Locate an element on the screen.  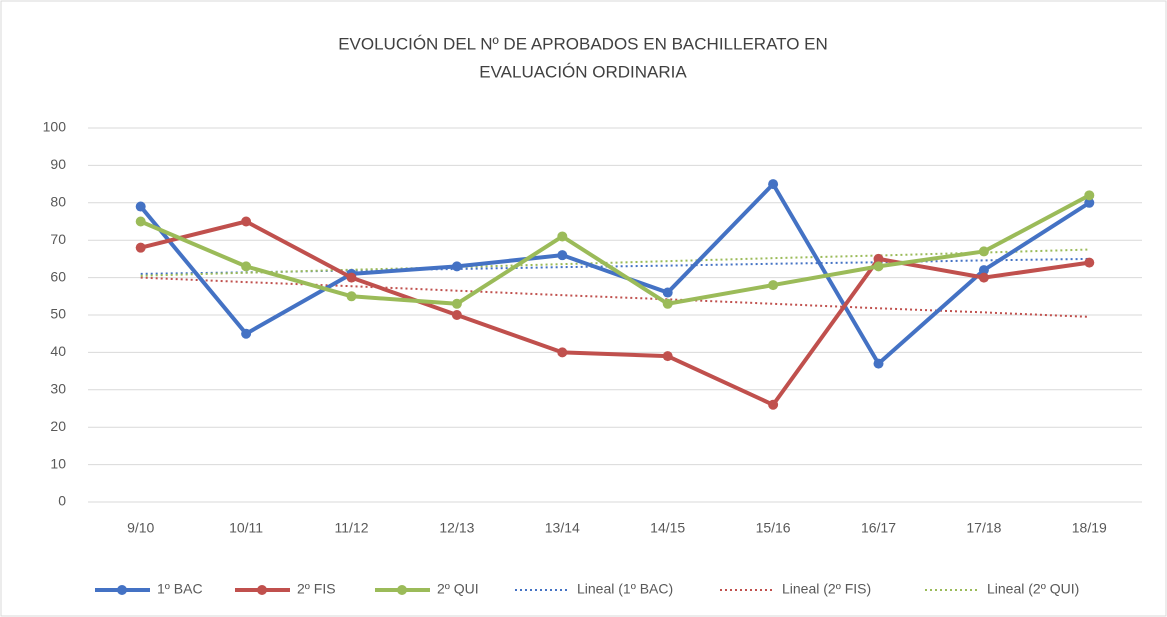
x-tick-label: 18/19 is located at coordinates (1089, 528).